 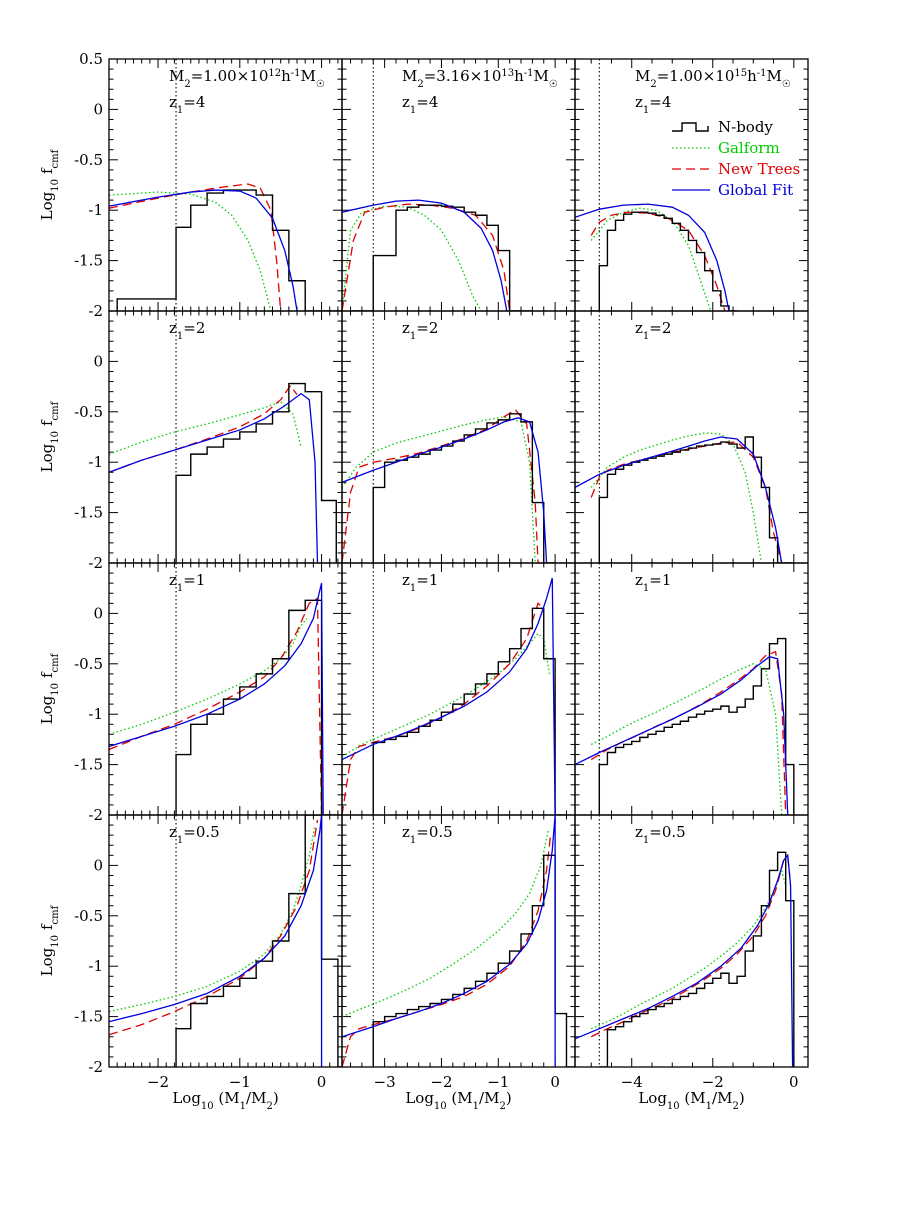 I want to click on panel-r1-c2: z1=2, so click(x=691, y=437).